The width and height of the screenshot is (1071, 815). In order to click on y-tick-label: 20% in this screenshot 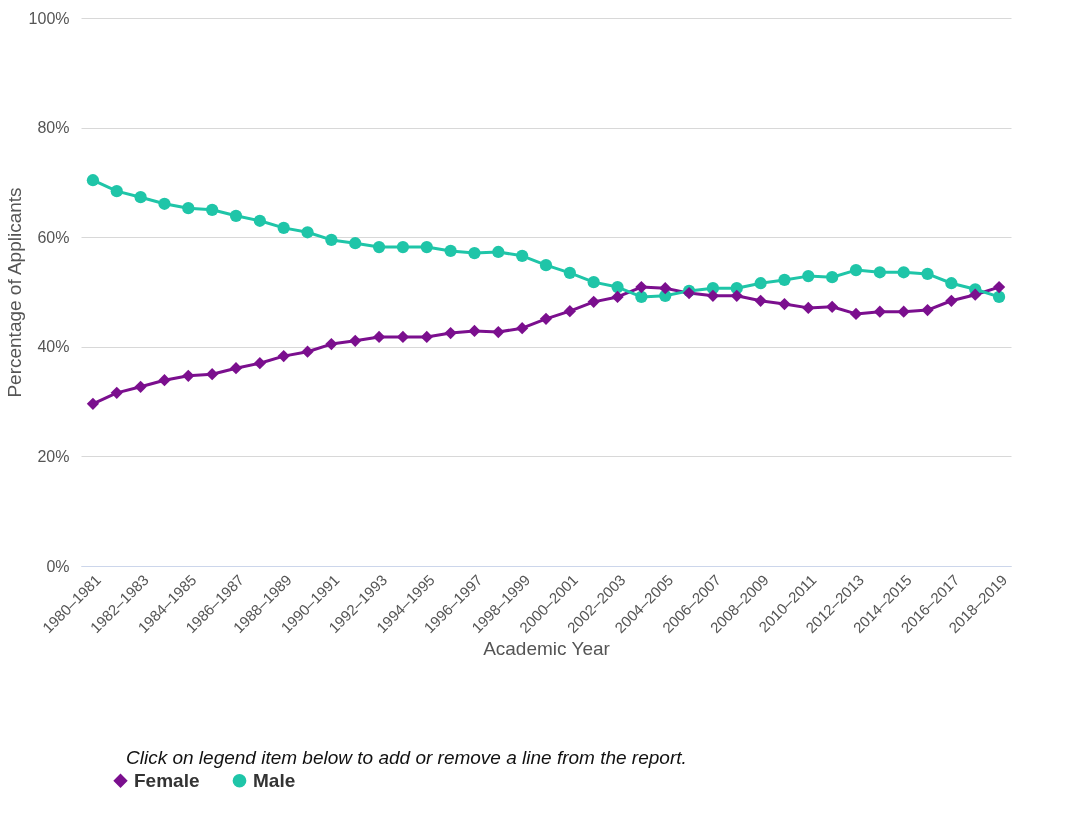, I will do `click(53, 456)`.